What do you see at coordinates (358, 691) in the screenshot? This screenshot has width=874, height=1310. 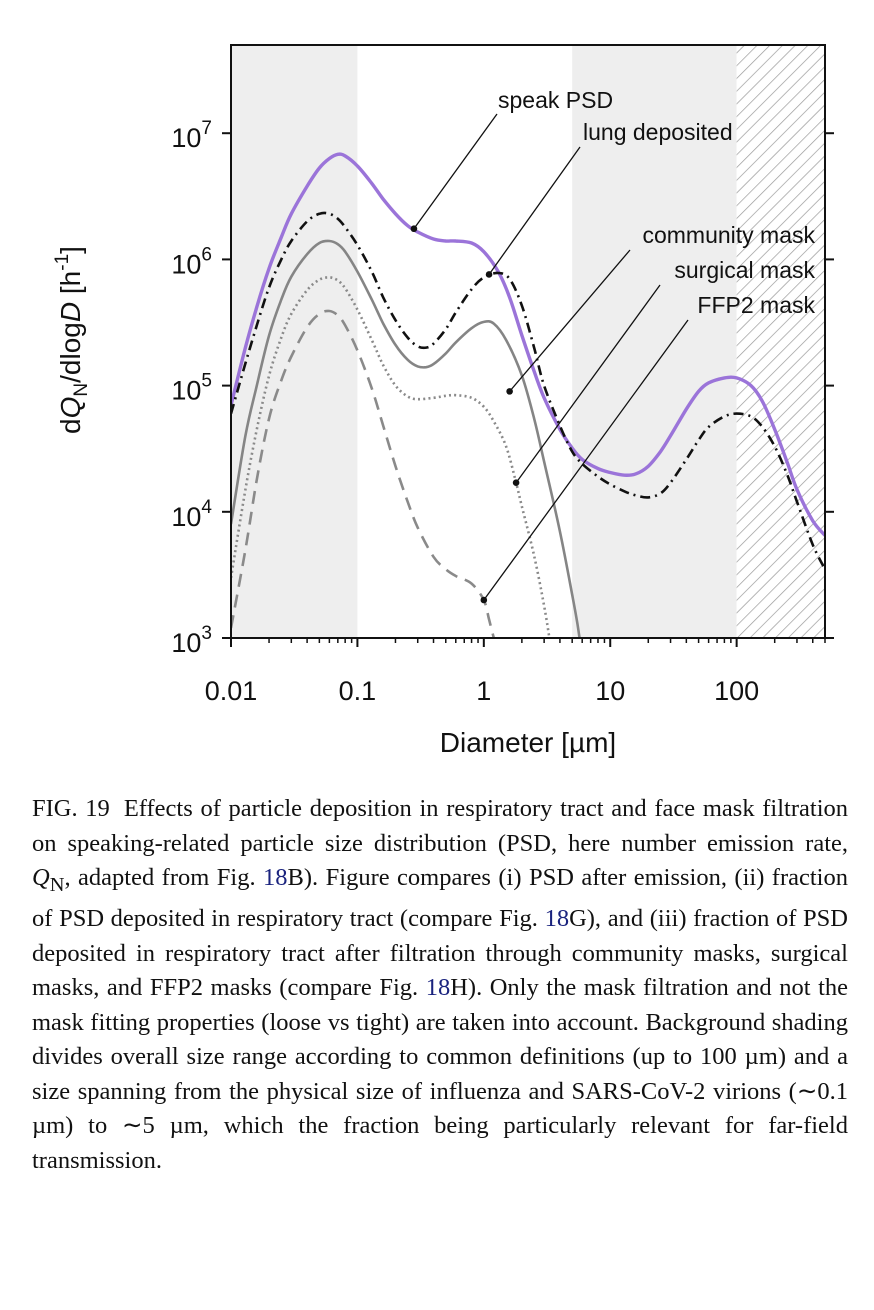 I see `x-tick-label: 0.1` at bounding box center [358, 691].